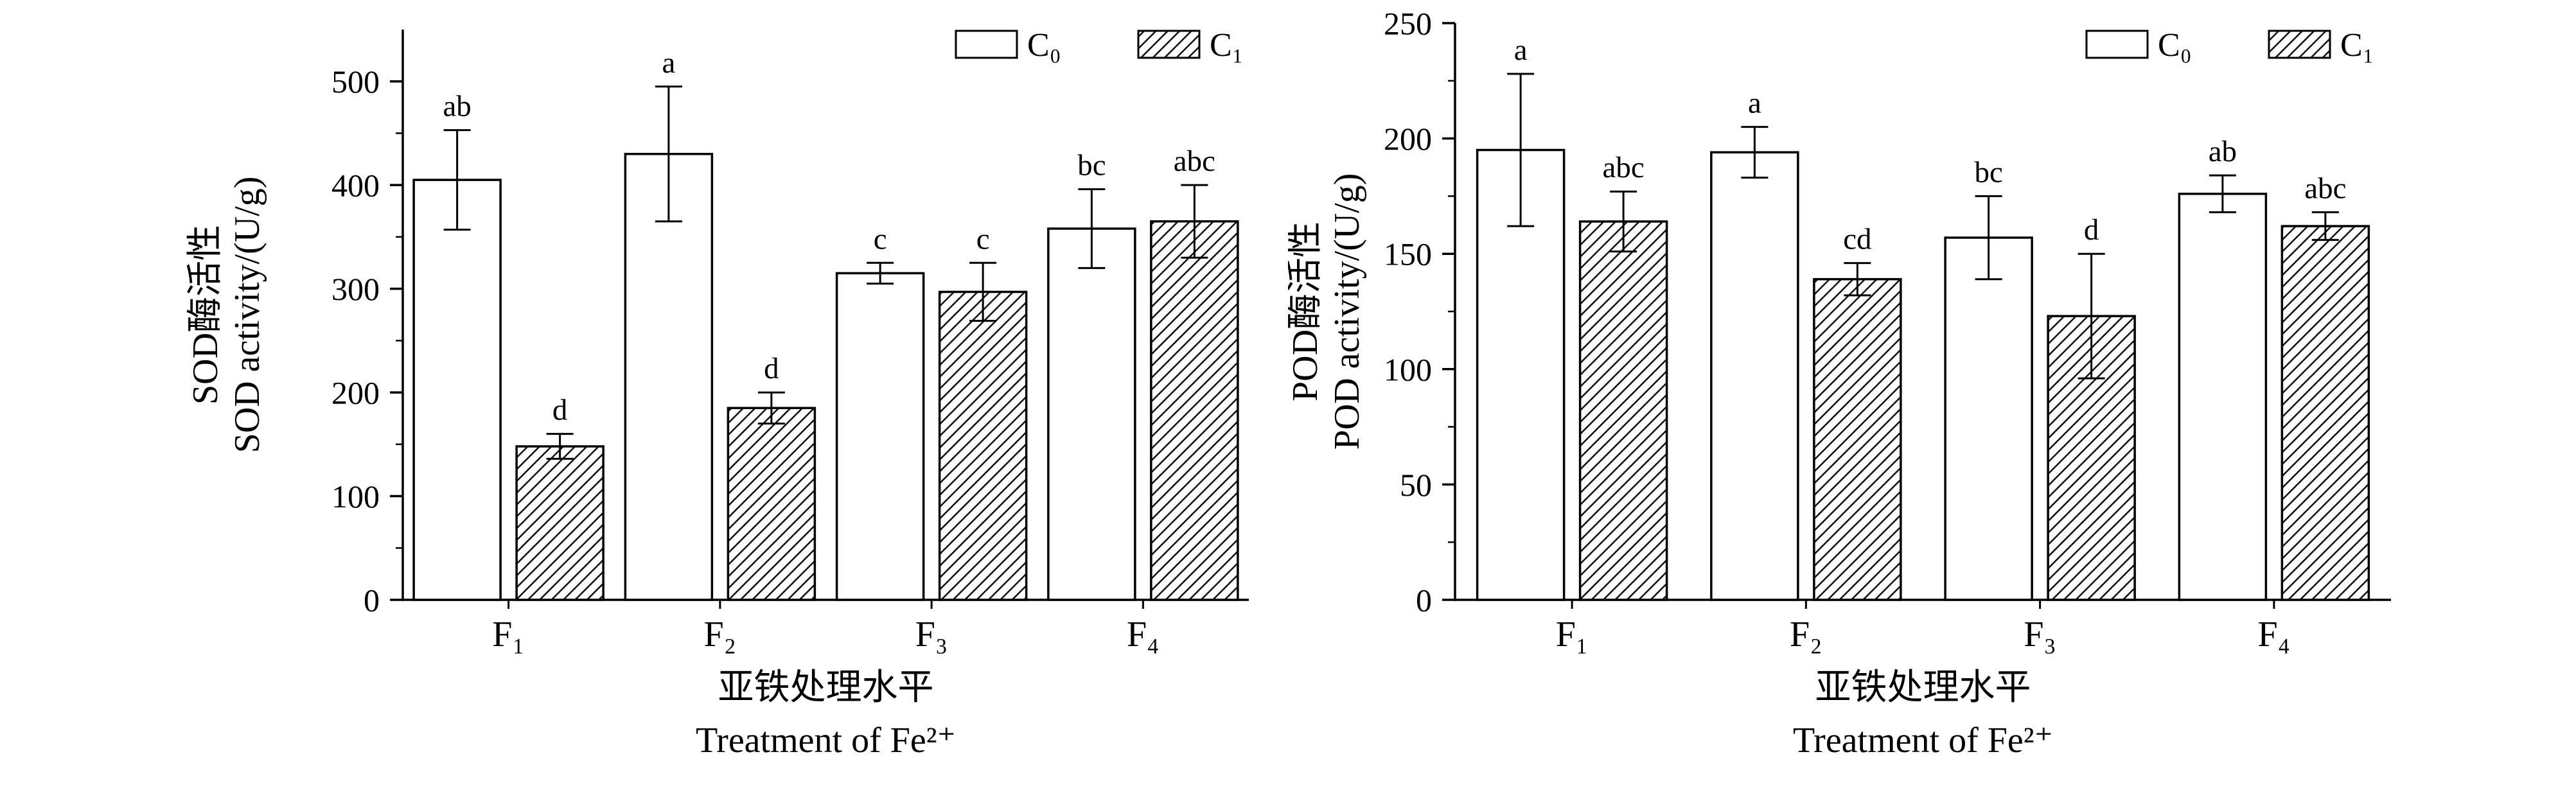  What do you see at coordinates (247, 315) in the screenshot?
I see `y-axis-title-en: SOD activity/(U/g)` at bounding box center [247, 315].